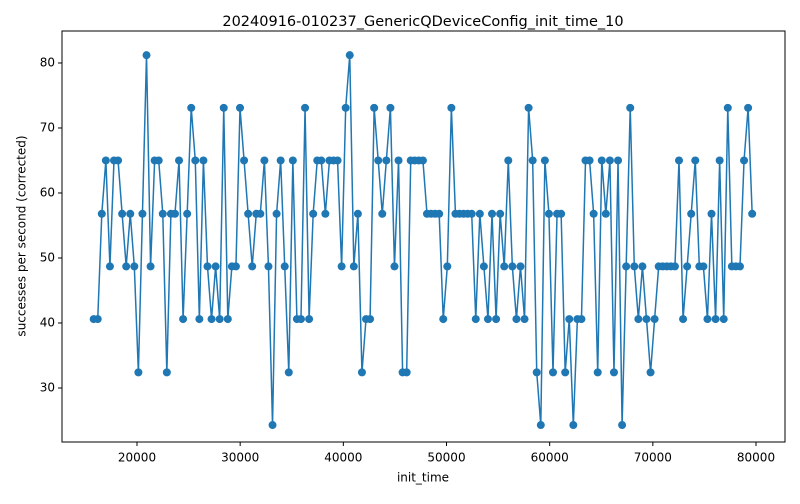 Image resolution: width=800 pixels, height=504 pixels. What do you see at coordinates (446, 458) in the screenshot?
I see `x-tick-label: 50000` at bounding box center [446, 458].